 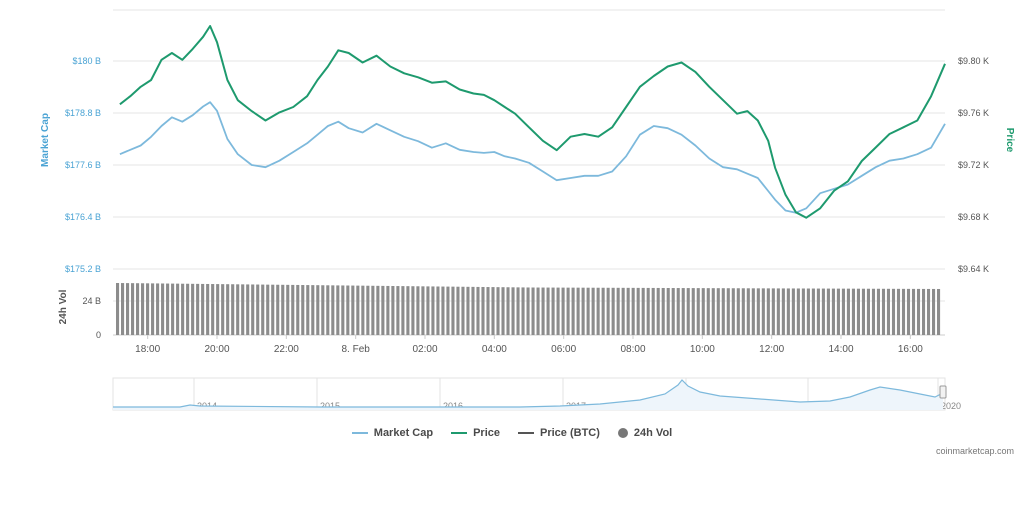 I want to click on right-axis-title: Price, so click(x=1009, y=140).